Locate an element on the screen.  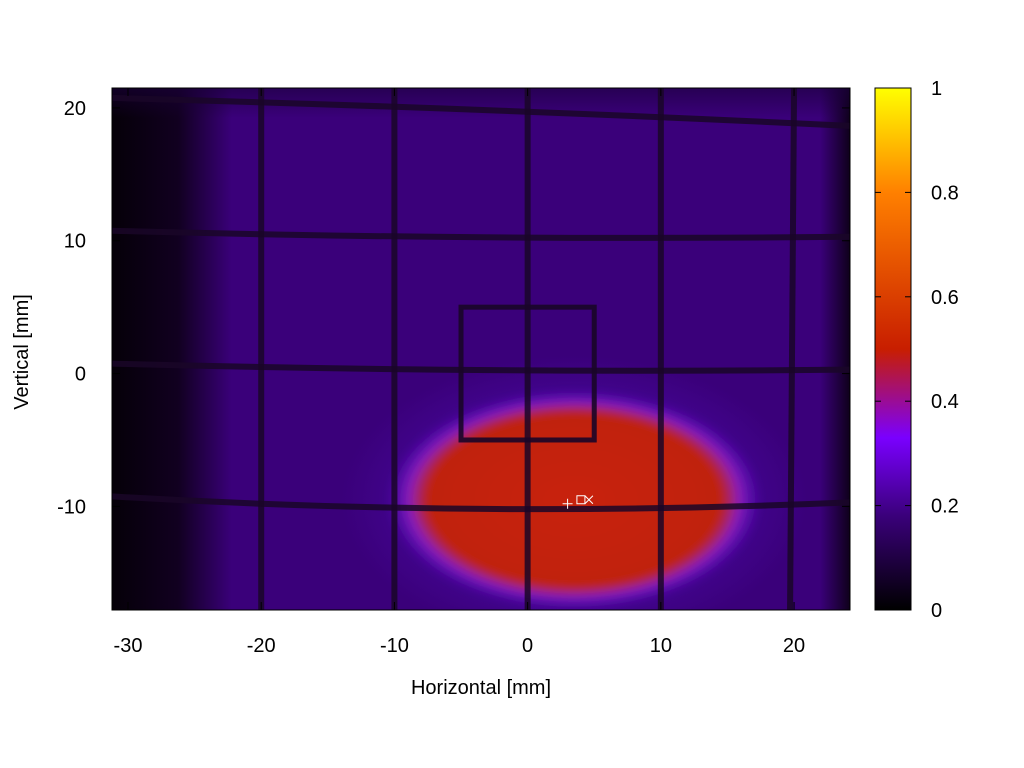
colorbar-tick-label: 0 is located at coordinates (936, 611).